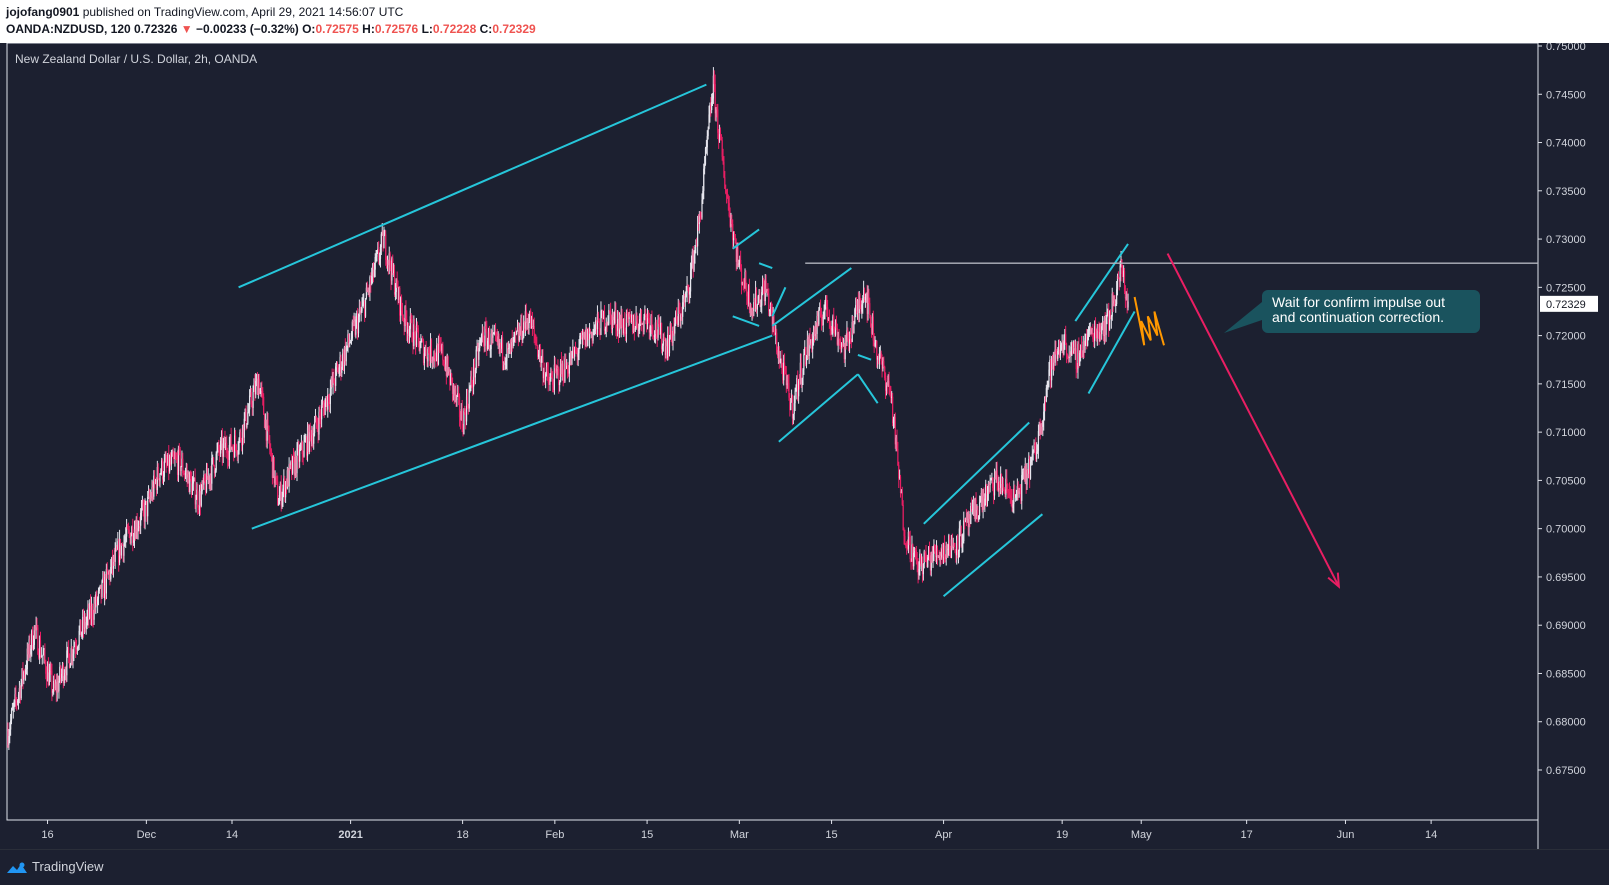  Describe the element at coordinates (739, 830) in the screenshot. I see `time-axis: 16 Dec 14 2021 18 Feb 15 Mar 15 Apr 19 May 17 Jun 14` at that location.